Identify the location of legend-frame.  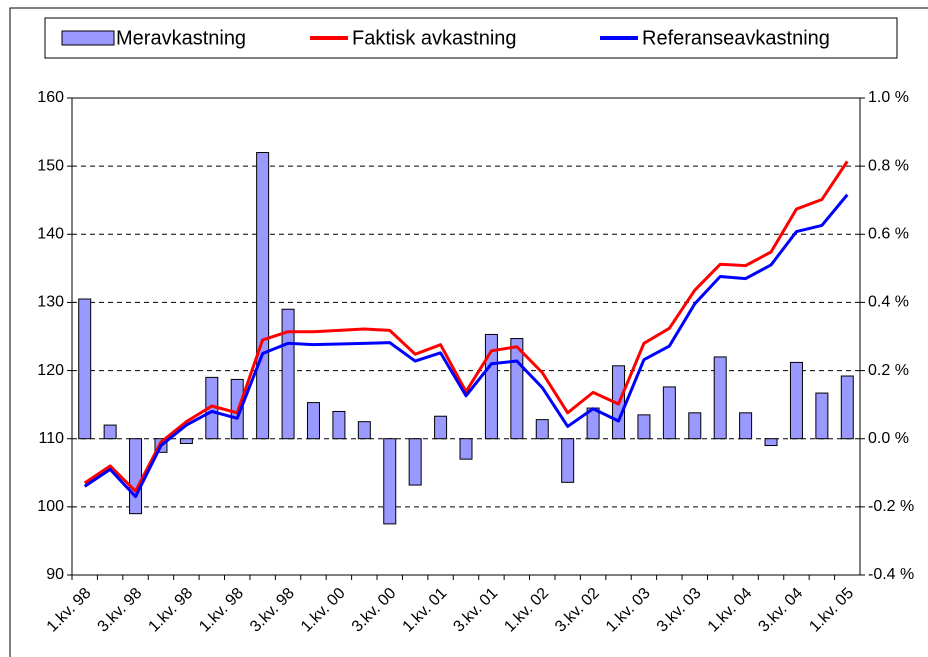
(471, 38).